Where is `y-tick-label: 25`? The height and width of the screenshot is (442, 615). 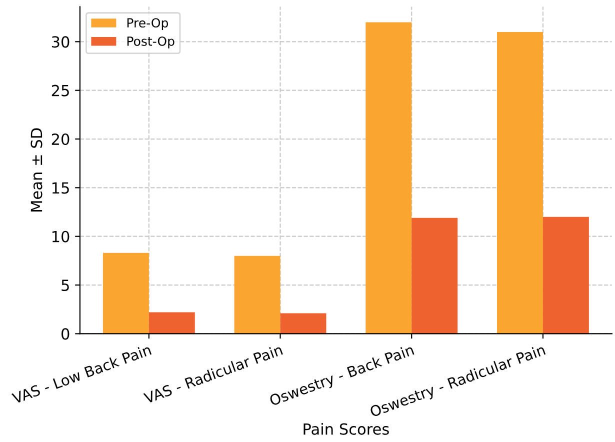 y-tick-label: 25 is located at coordinates (60, 90).